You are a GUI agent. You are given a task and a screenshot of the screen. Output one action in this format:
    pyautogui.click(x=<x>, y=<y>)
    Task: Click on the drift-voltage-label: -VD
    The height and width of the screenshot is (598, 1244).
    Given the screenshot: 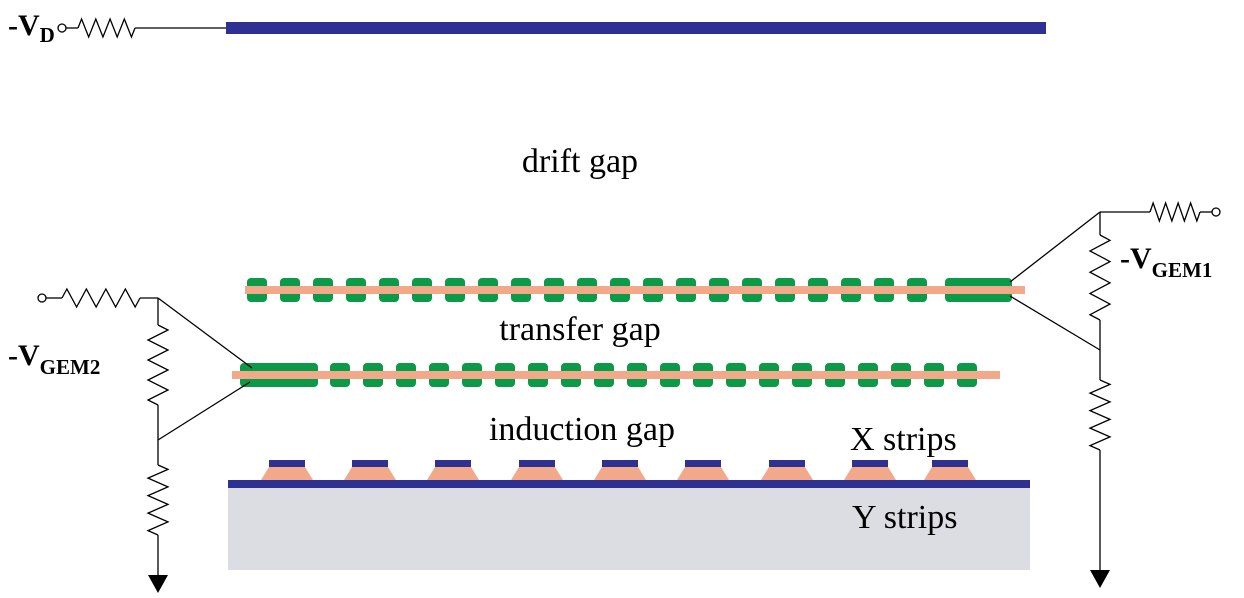 What is the action you would take?
    pyautogui.click(x=31, y=28)
    